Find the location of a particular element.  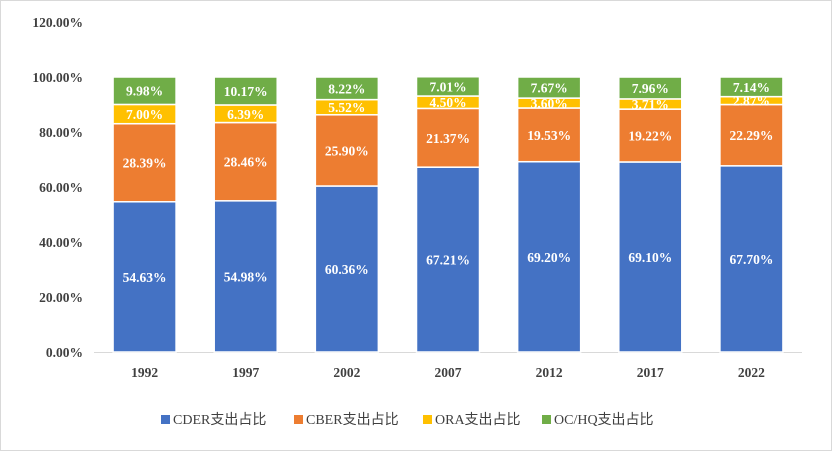

data-label: 67.21% is located at coordinates (448, 260).